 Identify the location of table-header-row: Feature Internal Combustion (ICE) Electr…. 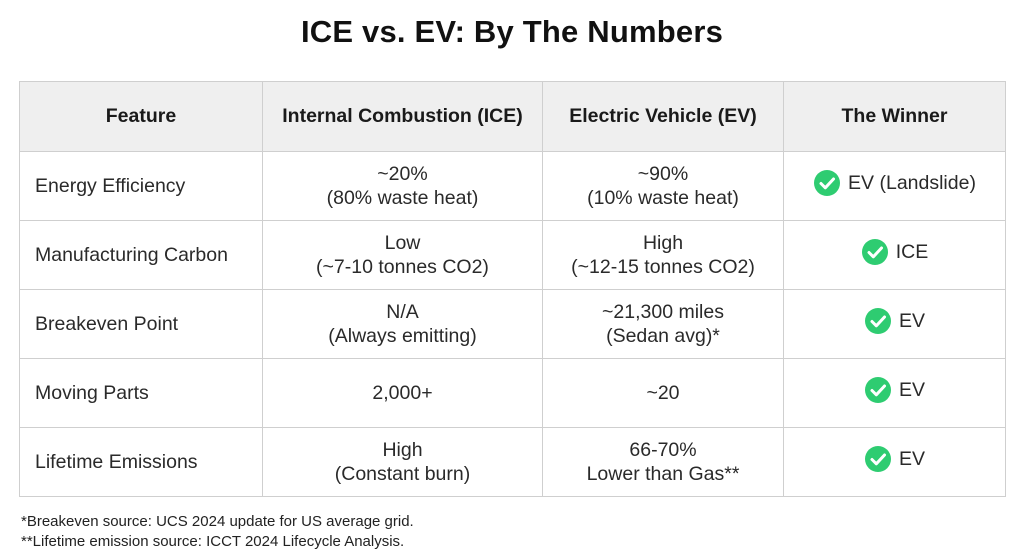
(512, 116).